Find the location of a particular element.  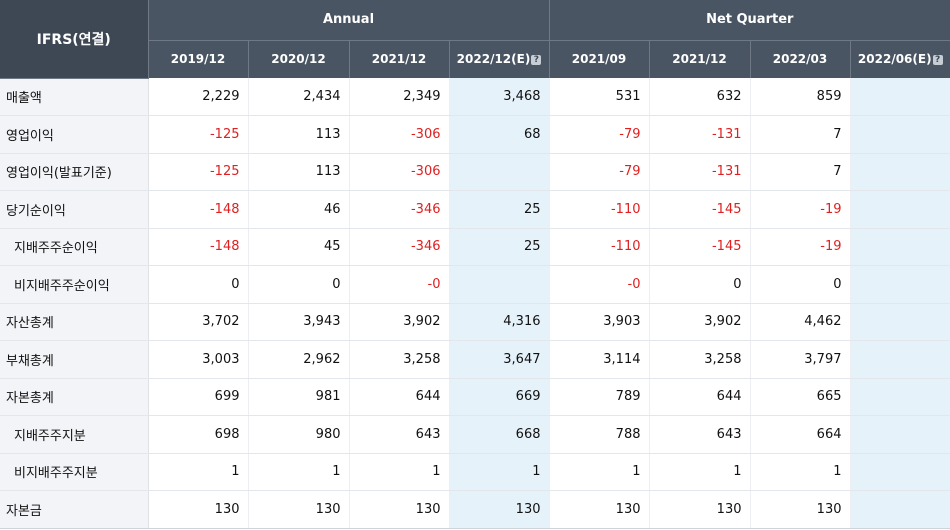

table-row: 비지배주주지분 1 1 1 1 1 1 1 is located at coordinates (475, 472).